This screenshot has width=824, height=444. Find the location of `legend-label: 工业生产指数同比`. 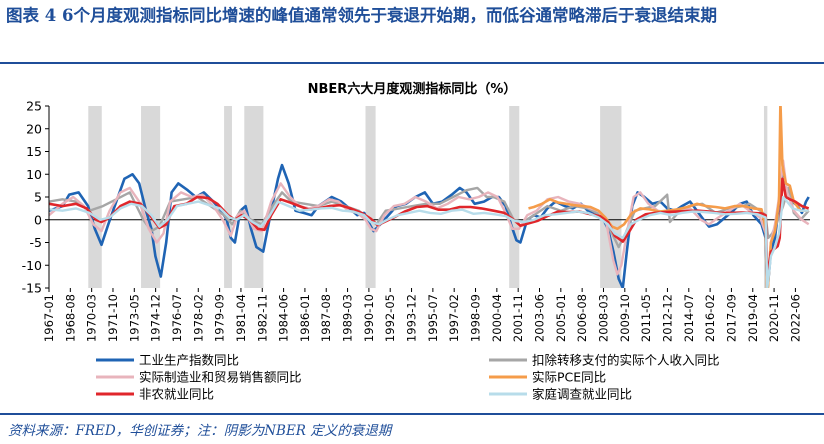

legend-label: 工业生产指数同比 is located at coordinates (189, 360).